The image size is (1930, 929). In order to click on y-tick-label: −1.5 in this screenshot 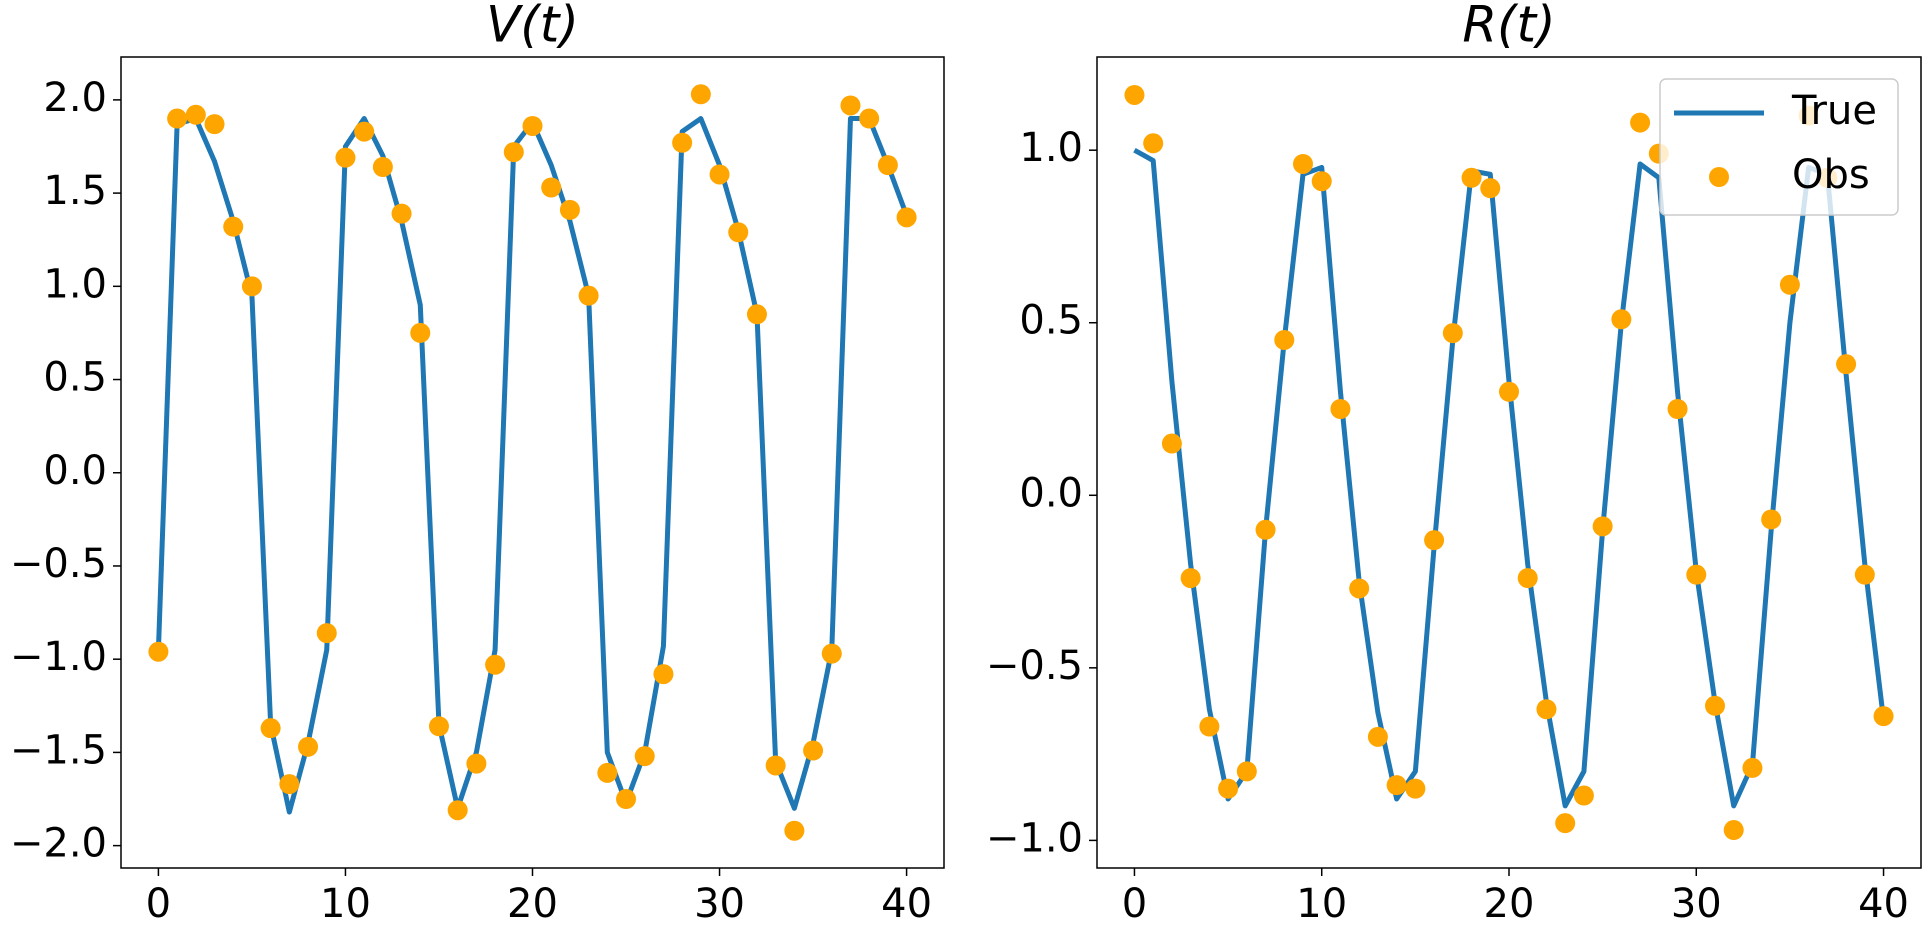, I will do `click(58, 750)`.